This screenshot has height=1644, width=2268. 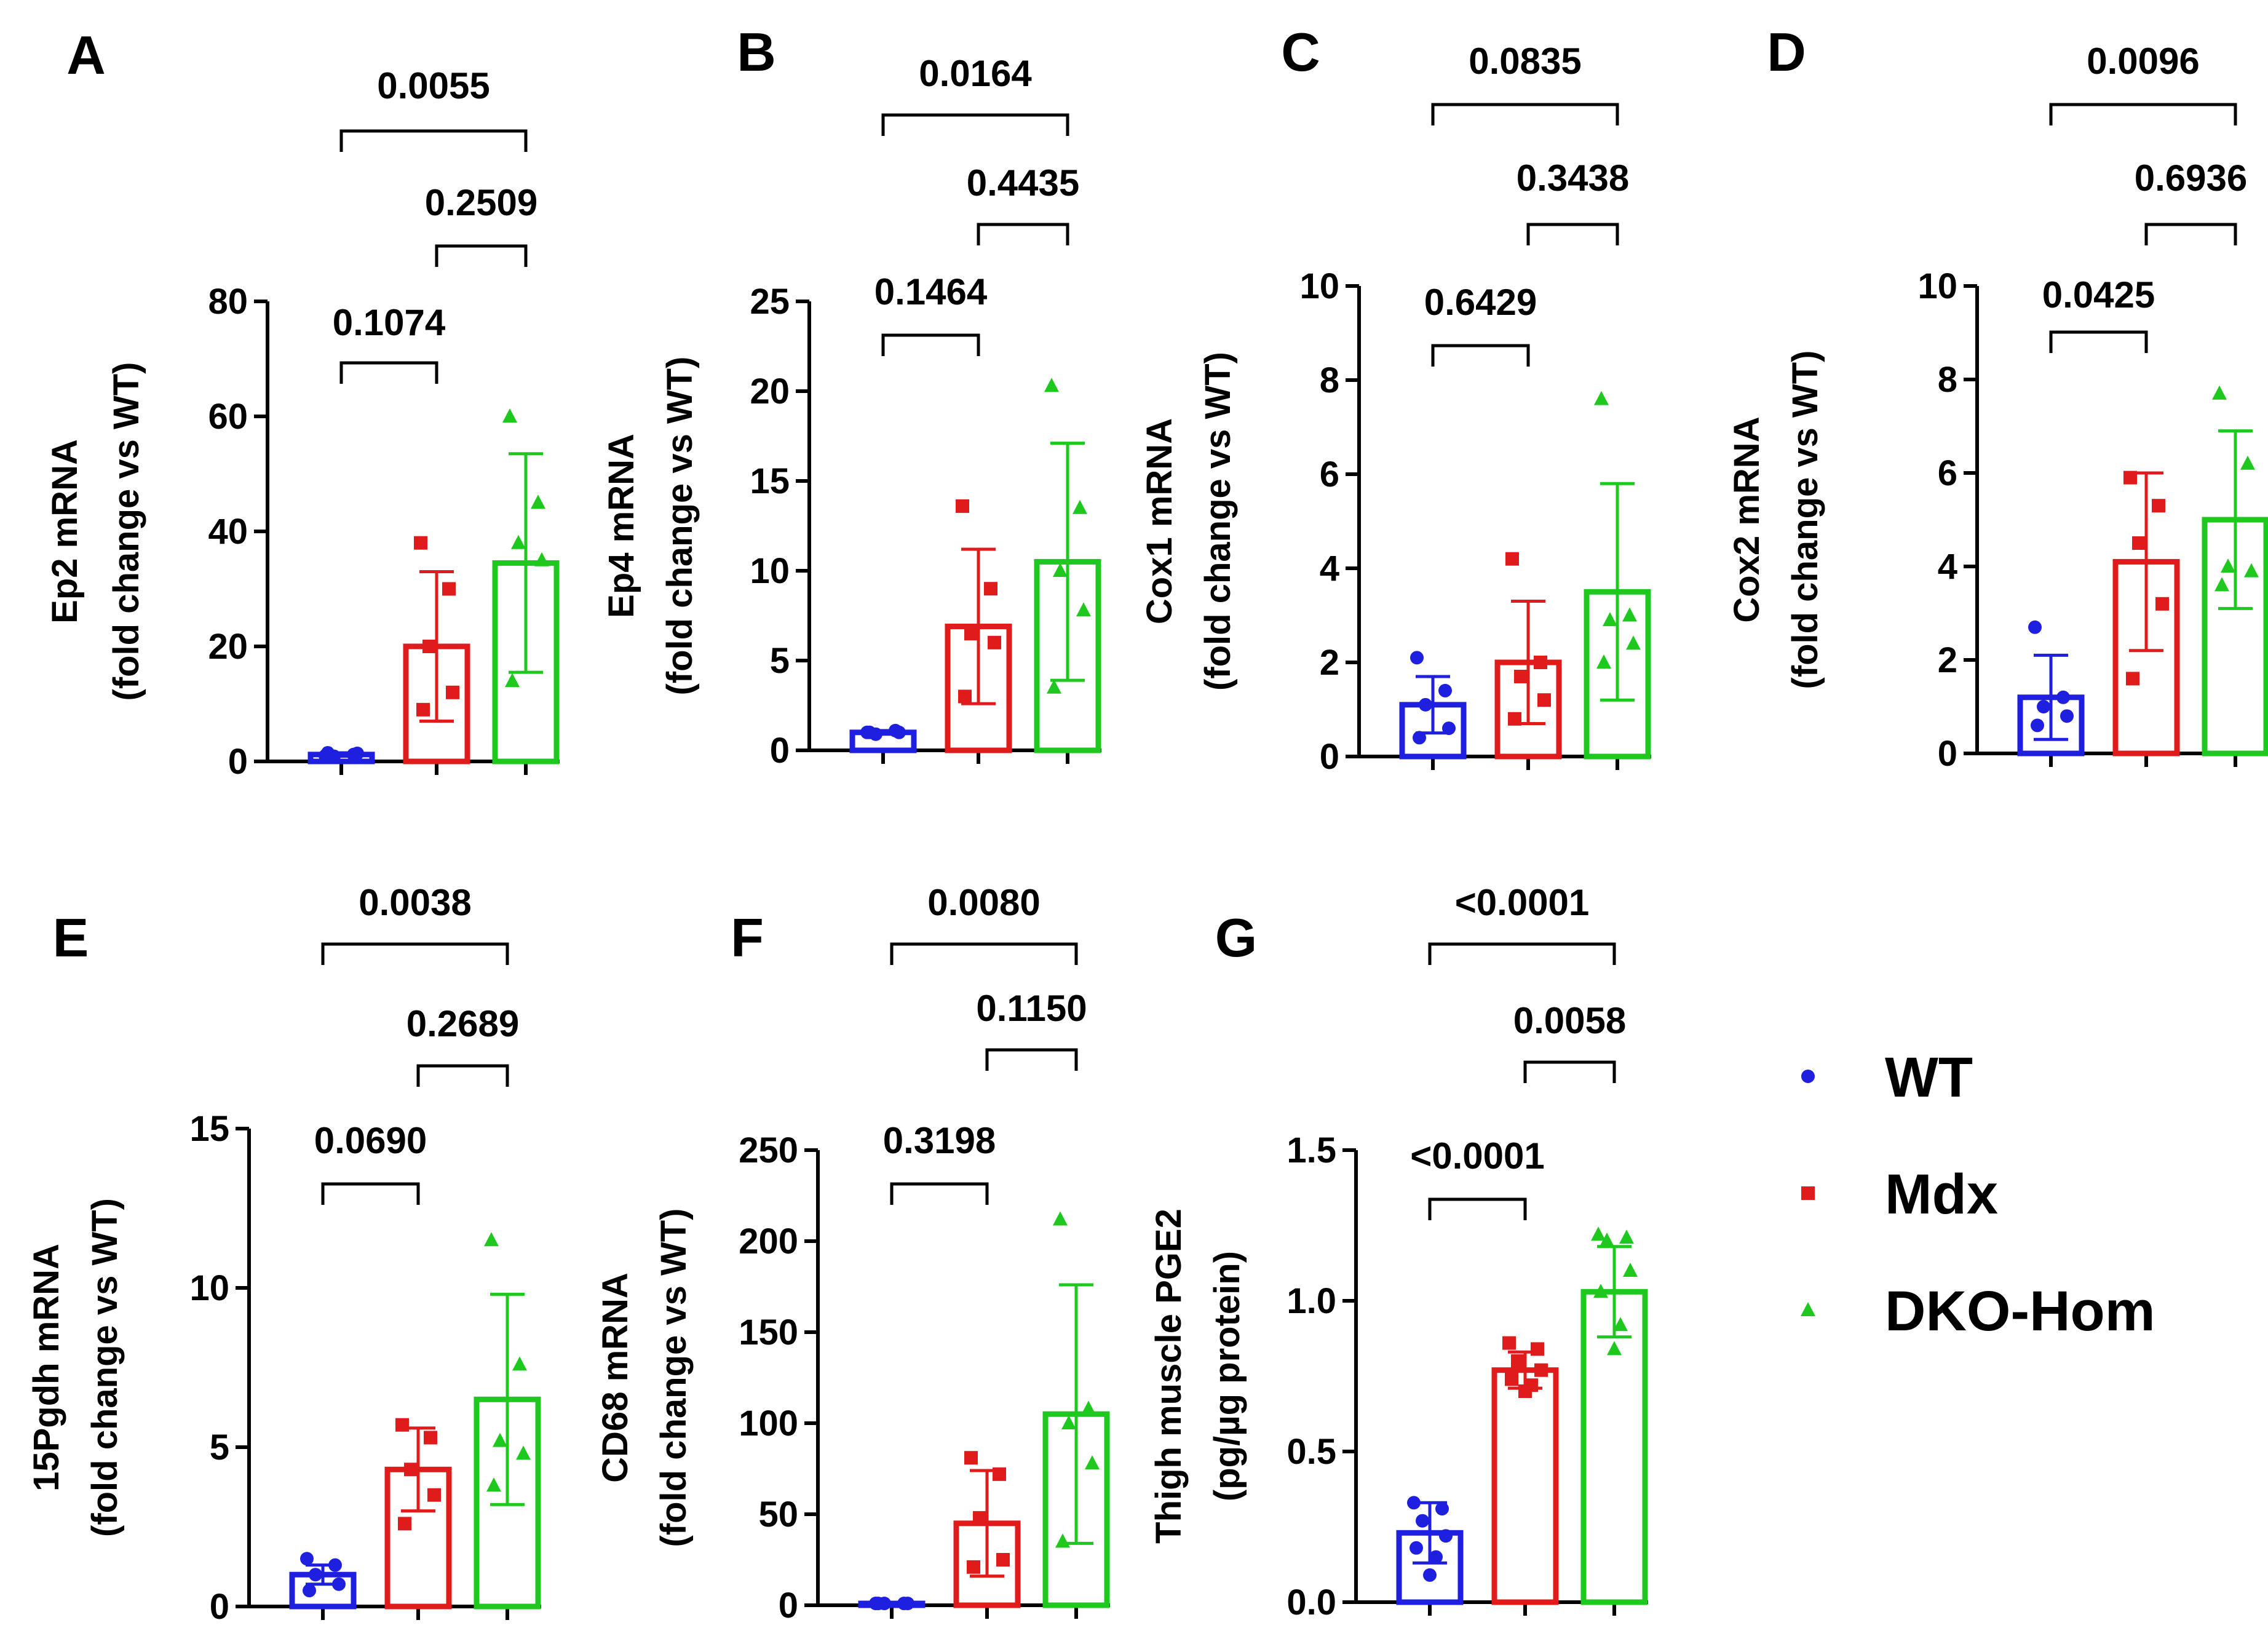 I want to click on y-tick-label: 200, so click(x=768, y=1241).